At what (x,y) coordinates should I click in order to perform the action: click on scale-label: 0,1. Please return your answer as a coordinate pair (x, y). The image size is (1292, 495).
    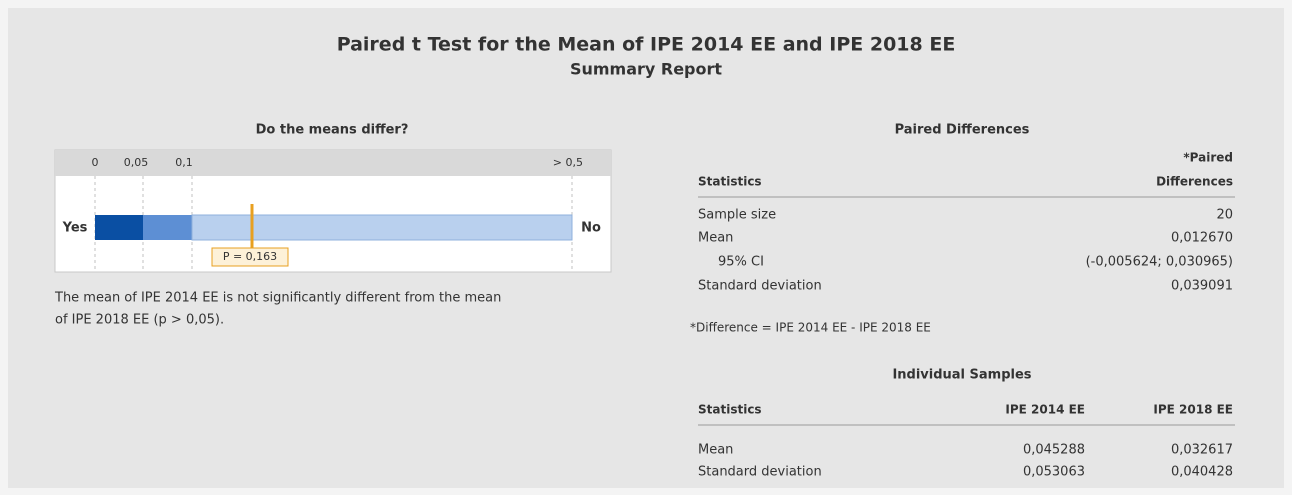
    Looking at the image, I should click on (184, 162).